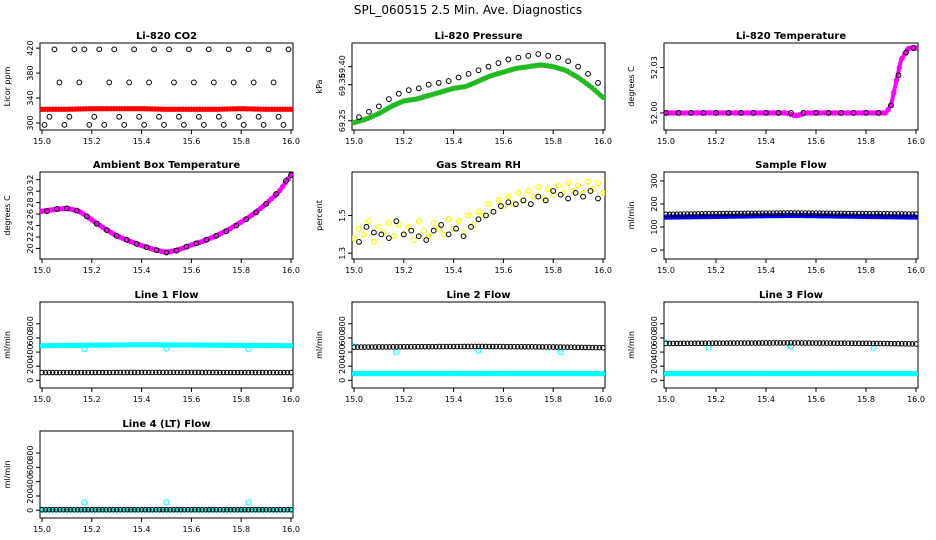 This screenshot has width=936, height=540. Describe the element at coordinates (716, 399) in the screenshot. I see `x-tick-label: 15.2` at that location.